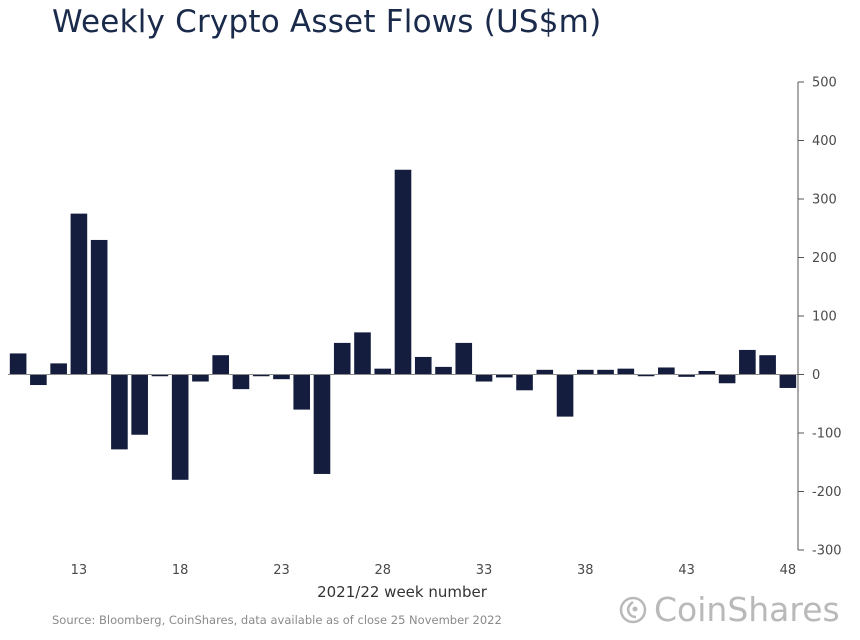 Image resolution: width=860 pixels, height=640 pixels. Describe the element at coordinates (585, 570) in the screenshot. I see `x-tick-label: 38` at that location.